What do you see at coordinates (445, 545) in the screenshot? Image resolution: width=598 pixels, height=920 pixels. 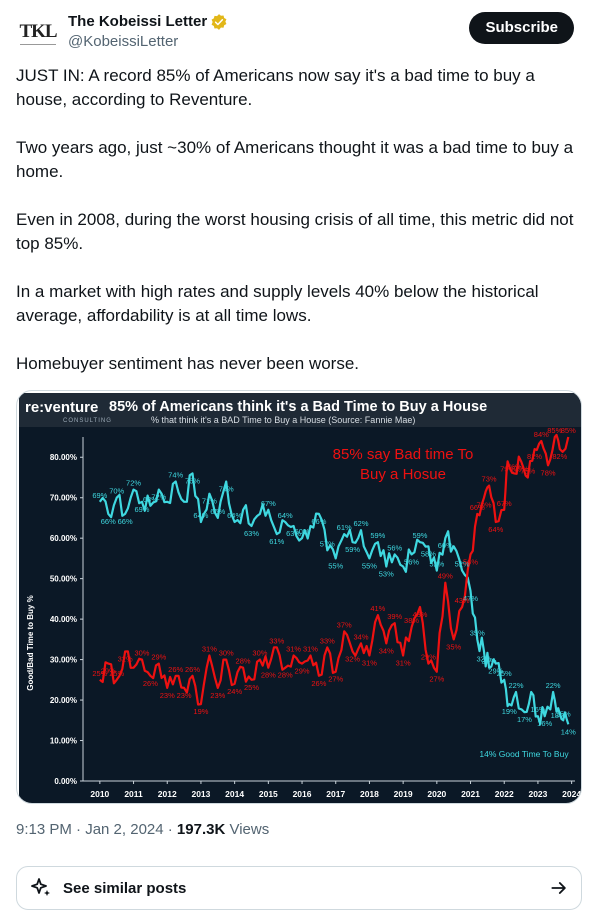 I see `good-data-label: 60%` at bounding box center [445, 545].